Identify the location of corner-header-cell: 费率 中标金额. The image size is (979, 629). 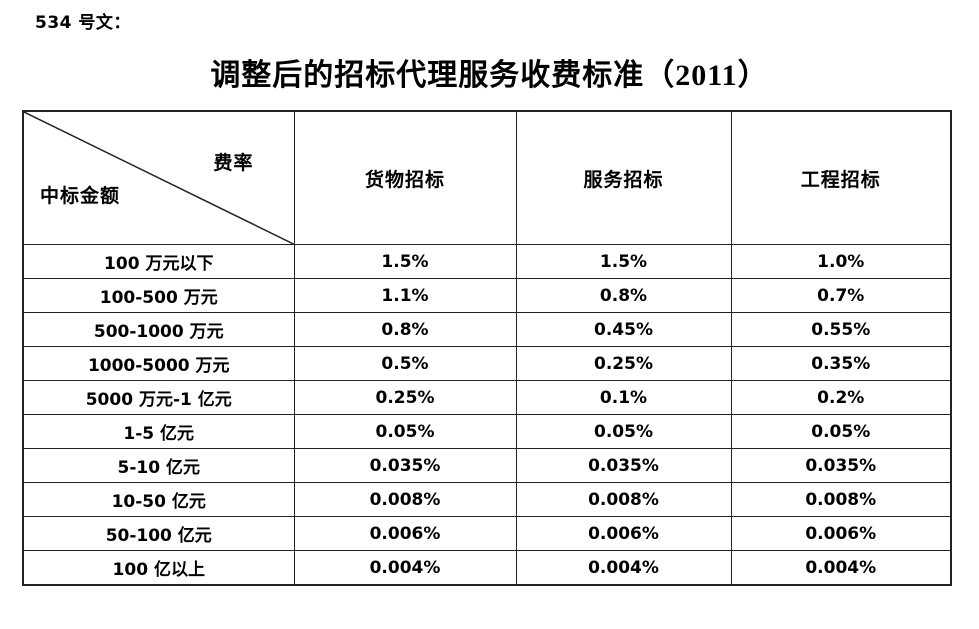
(158, 177).